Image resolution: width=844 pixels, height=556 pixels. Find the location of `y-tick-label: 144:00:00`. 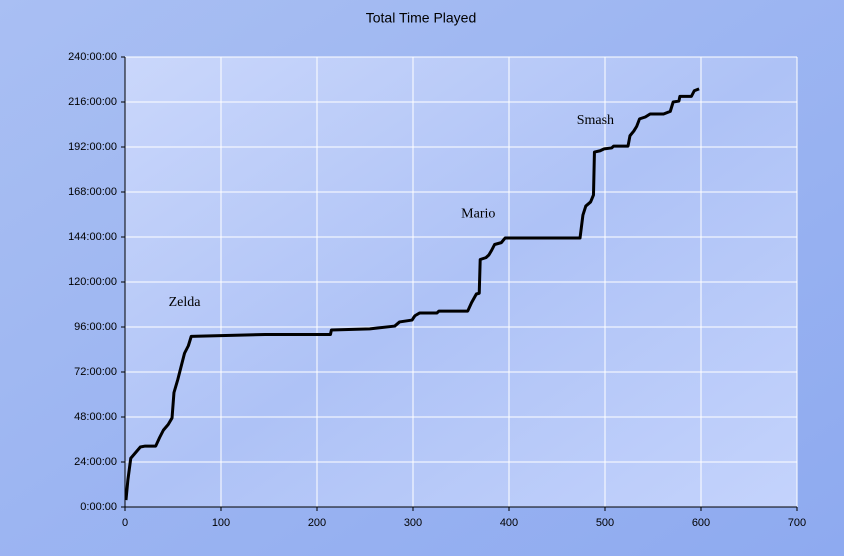

y-tick-label: 144:00:00 is located at coordinates (92, 237).